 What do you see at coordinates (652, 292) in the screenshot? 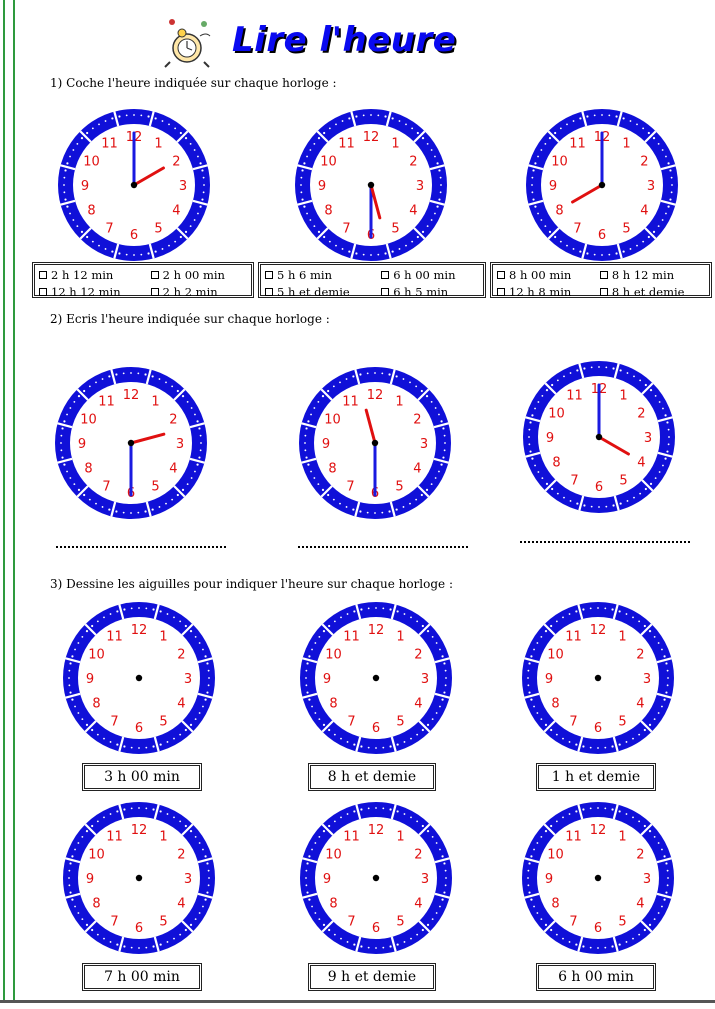
I see `choice-item: 8 h et demie` at bounding box center [652, 292].